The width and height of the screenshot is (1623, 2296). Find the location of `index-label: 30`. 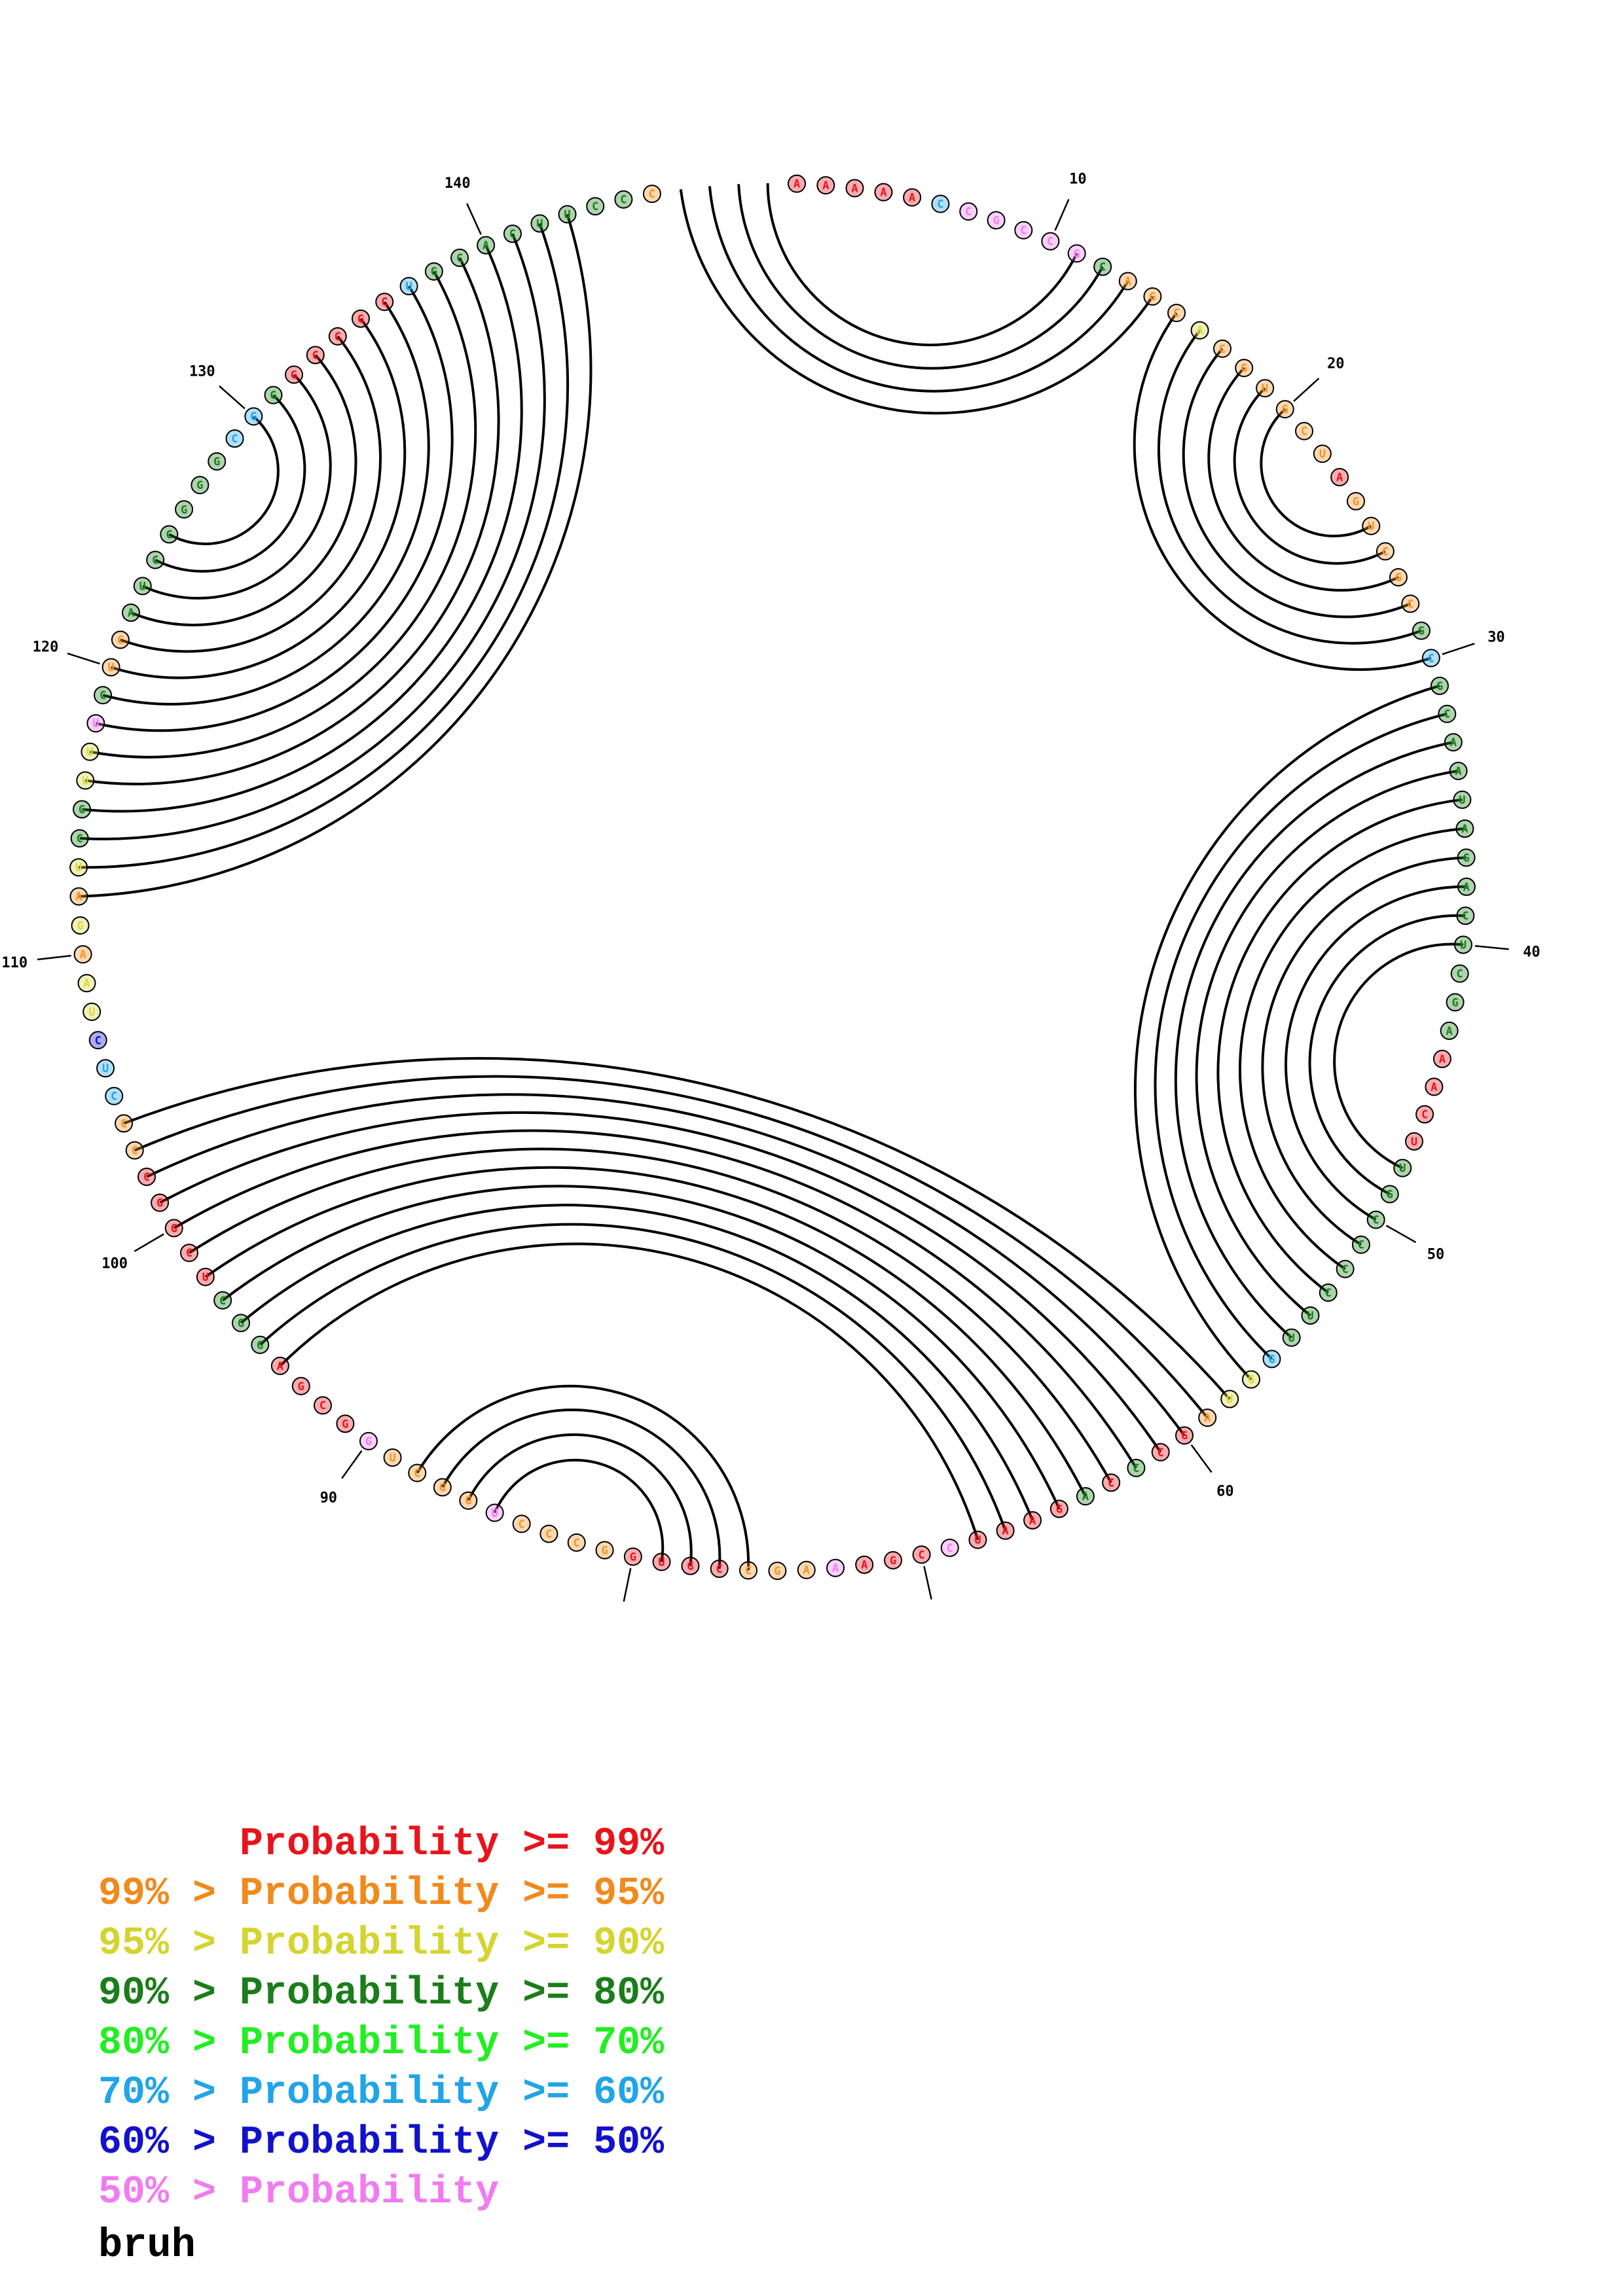

index-label: 30 is located at coordinates (1496, 637).